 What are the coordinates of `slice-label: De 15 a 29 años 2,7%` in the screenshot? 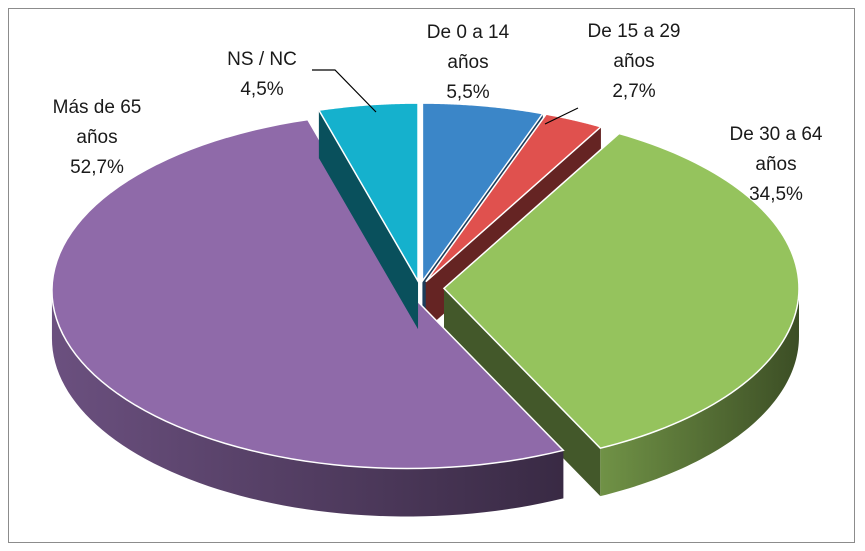 It's located at (634, 62).